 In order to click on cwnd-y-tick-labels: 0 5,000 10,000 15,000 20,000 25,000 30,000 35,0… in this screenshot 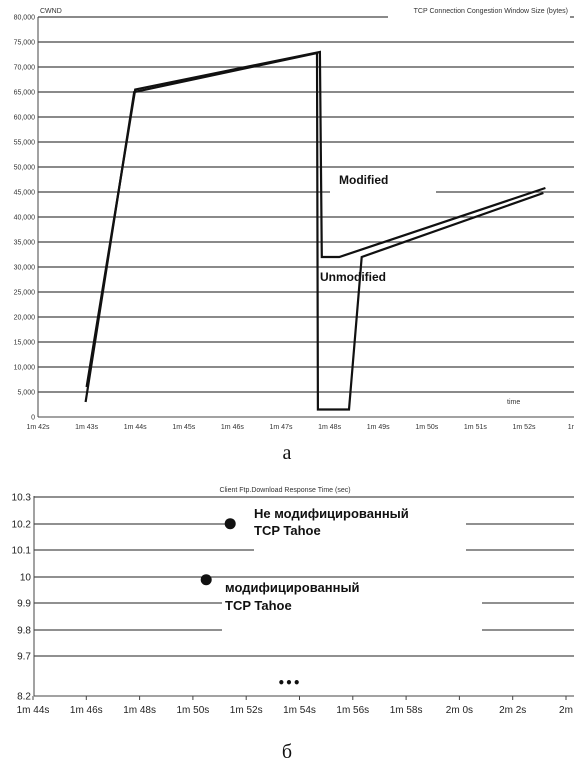, I will do `click(25, 218)`.